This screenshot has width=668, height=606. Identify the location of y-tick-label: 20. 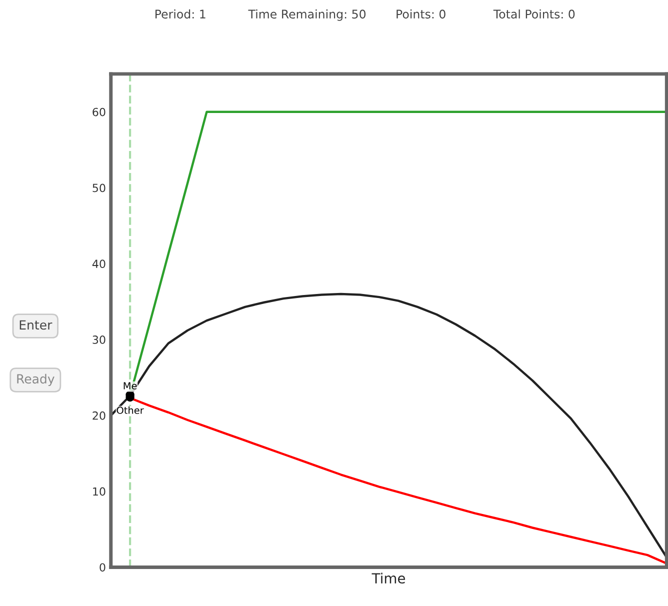
(99, 415).